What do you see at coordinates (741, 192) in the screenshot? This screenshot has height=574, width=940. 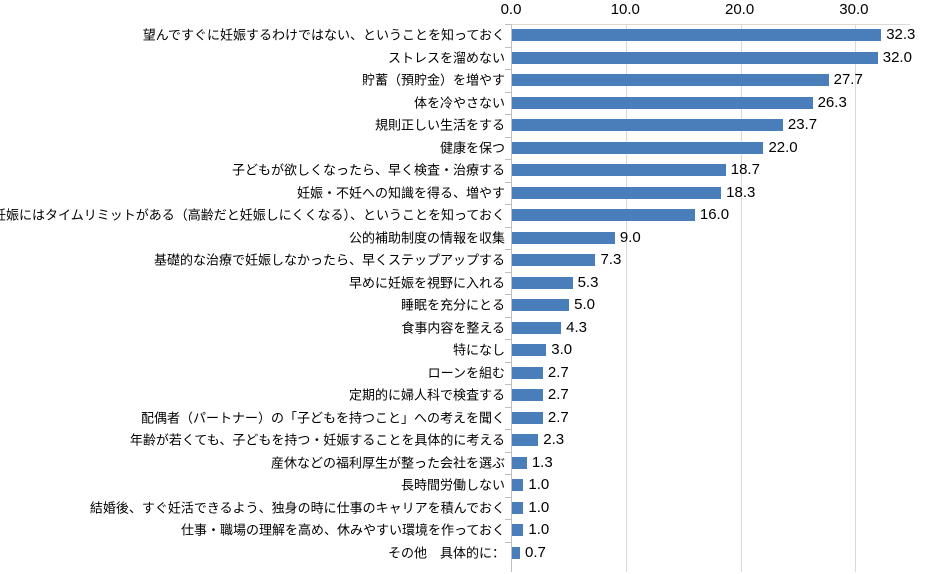 I see `bar-value-label: 18.3` at bounding box center [741, 192].